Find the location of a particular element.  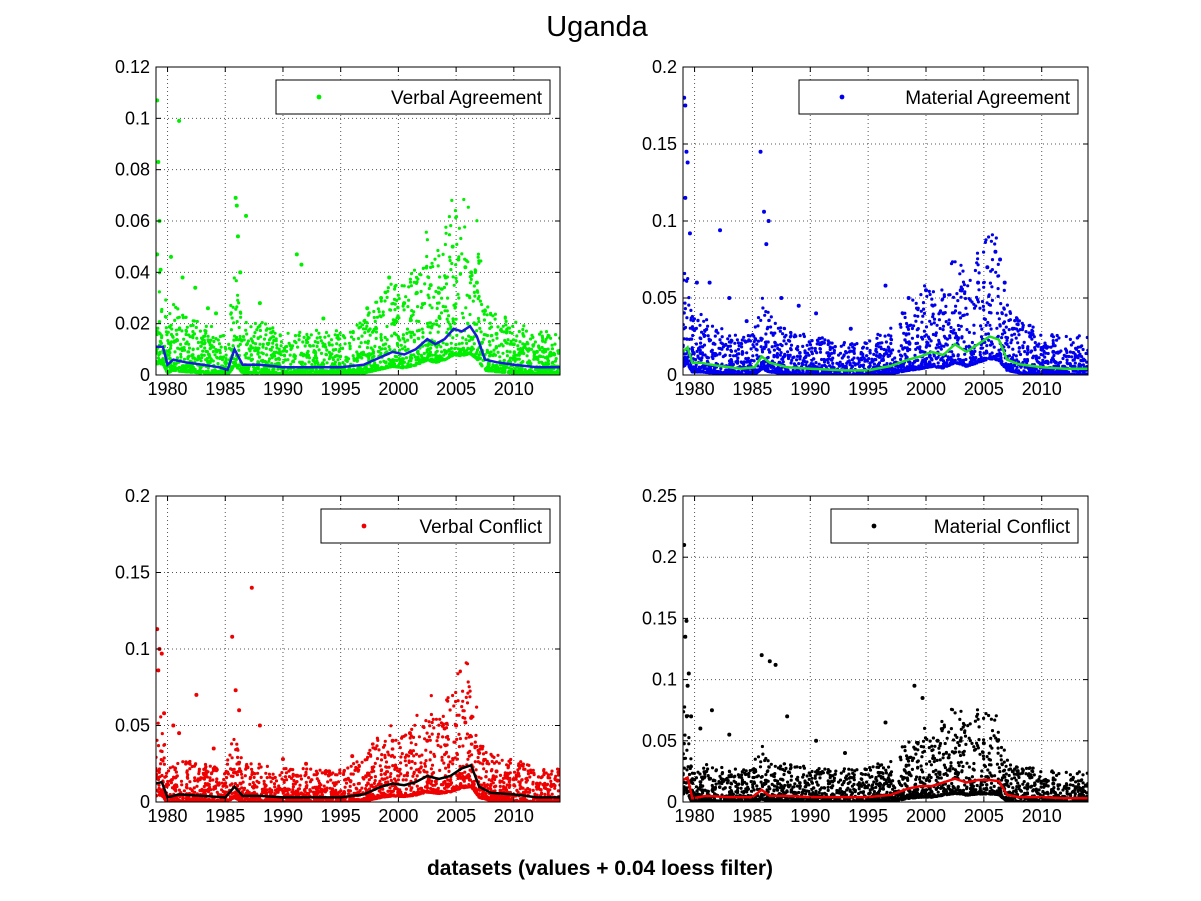

y-tick-label: 0 is located at coordinates (145, 375).